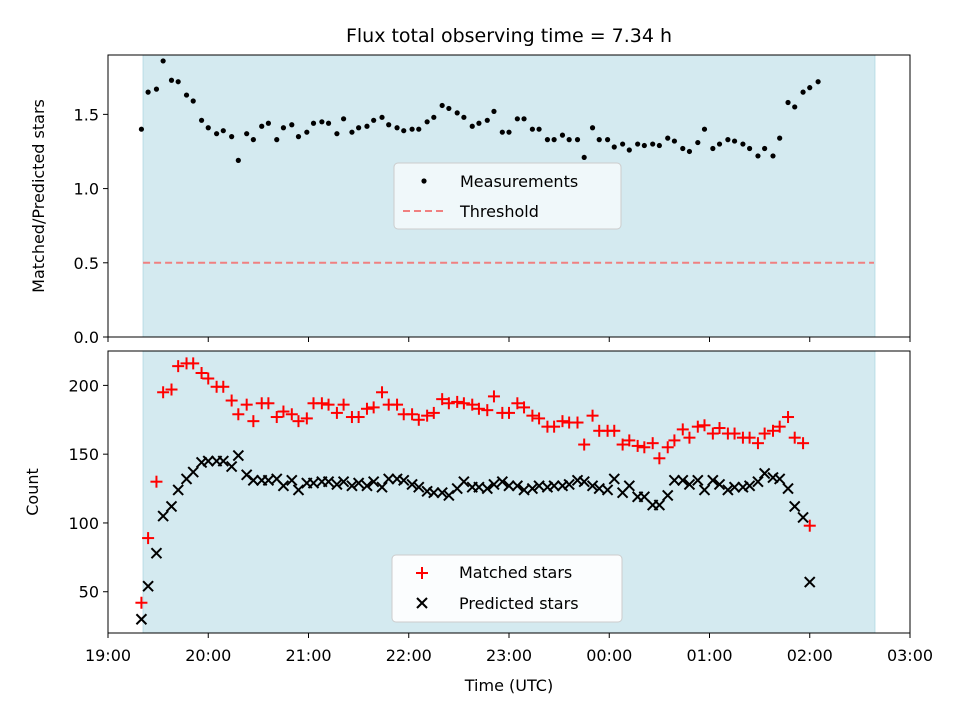  Describe the element at coordinates (83, 454) in the screenshot. I see `y-tick-label: 150` at that location.